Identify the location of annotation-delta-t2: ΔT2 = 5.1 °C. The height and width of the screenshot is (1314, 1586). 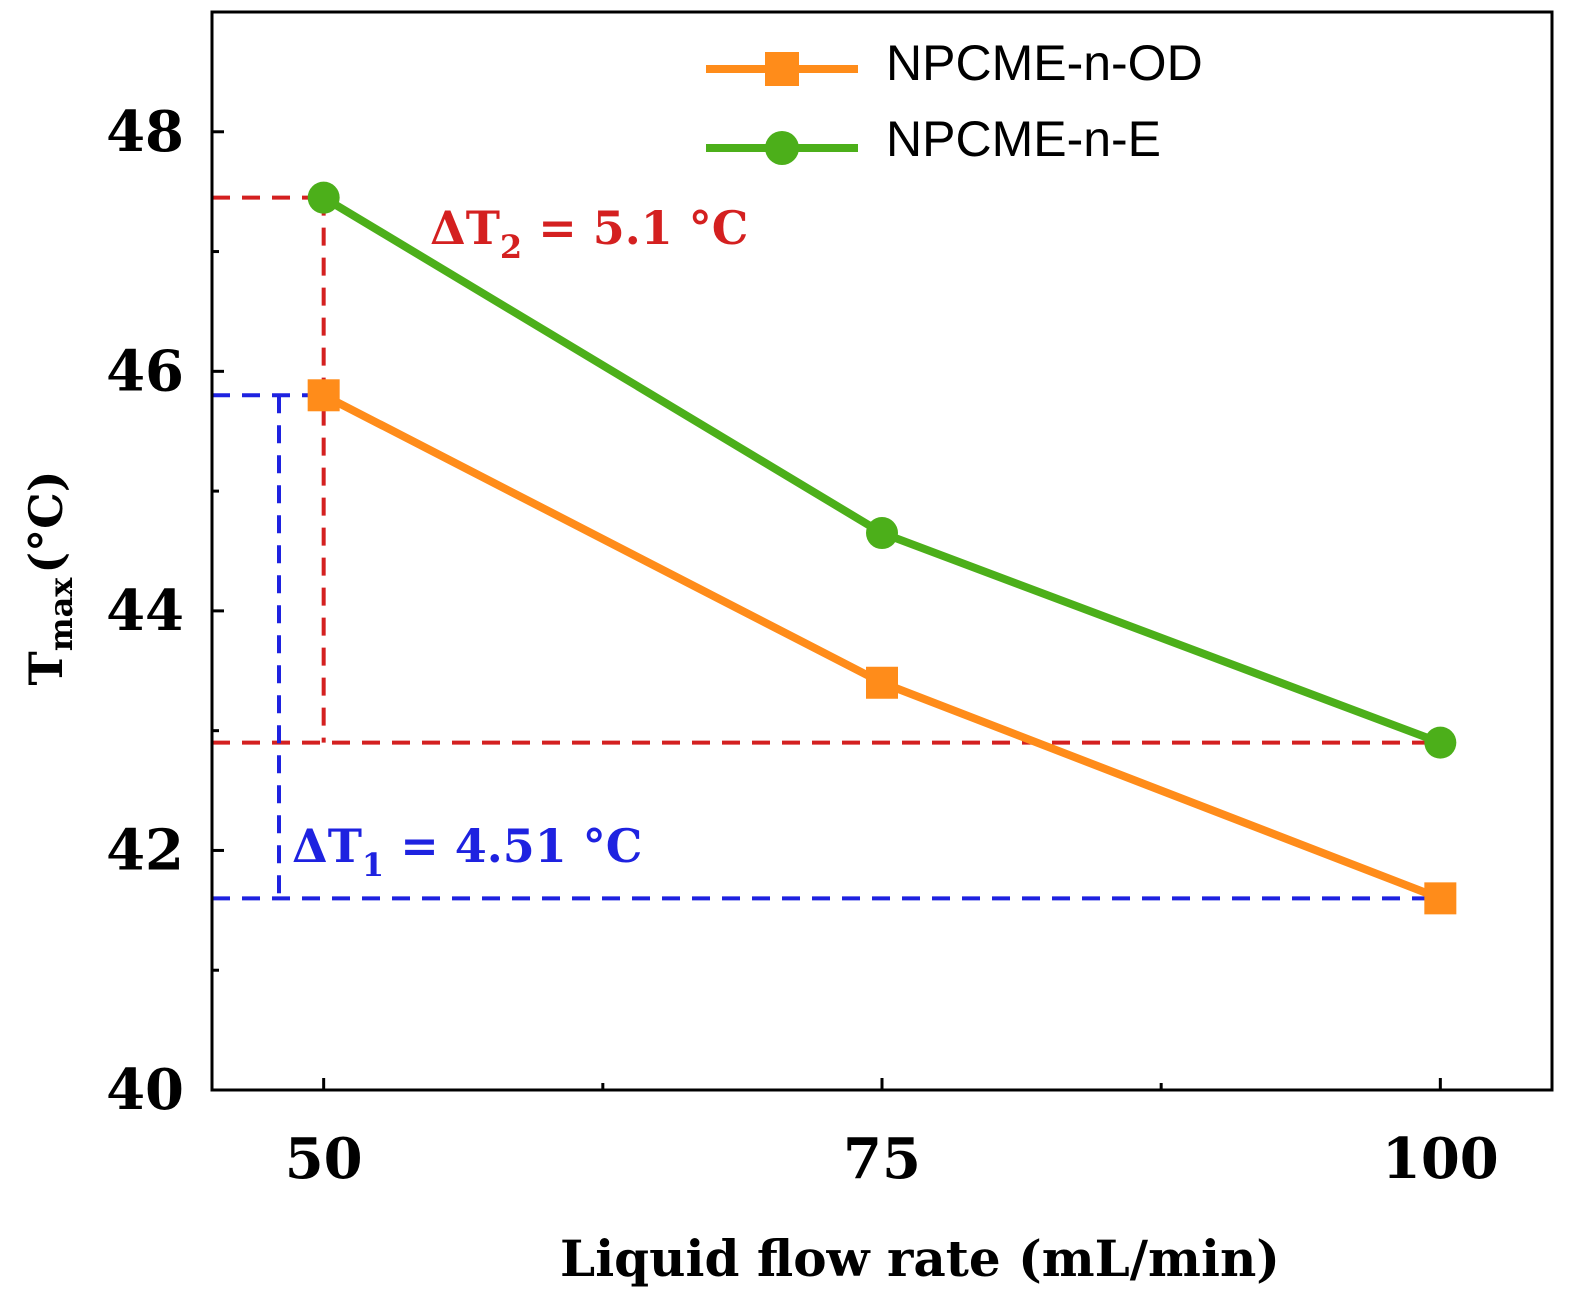
(589, 233).